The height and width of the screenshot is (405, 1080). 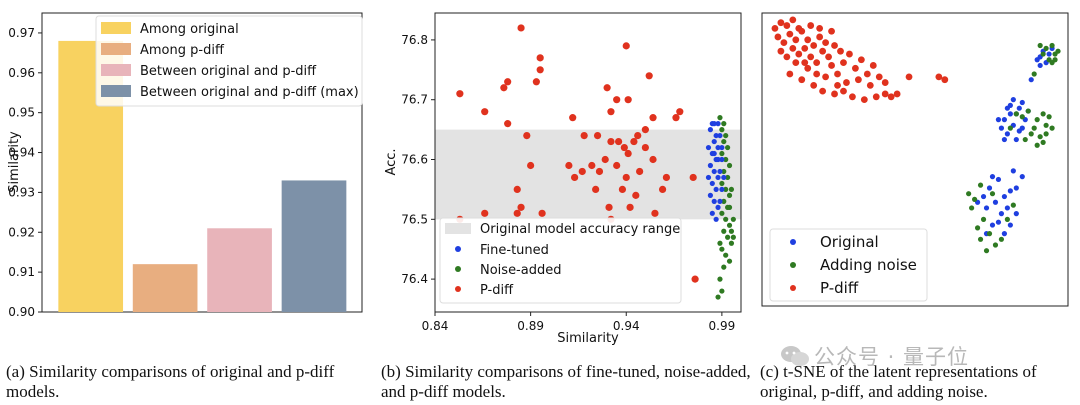 I want to click on legend-label: Noise-added, so click(x=520, y=270).